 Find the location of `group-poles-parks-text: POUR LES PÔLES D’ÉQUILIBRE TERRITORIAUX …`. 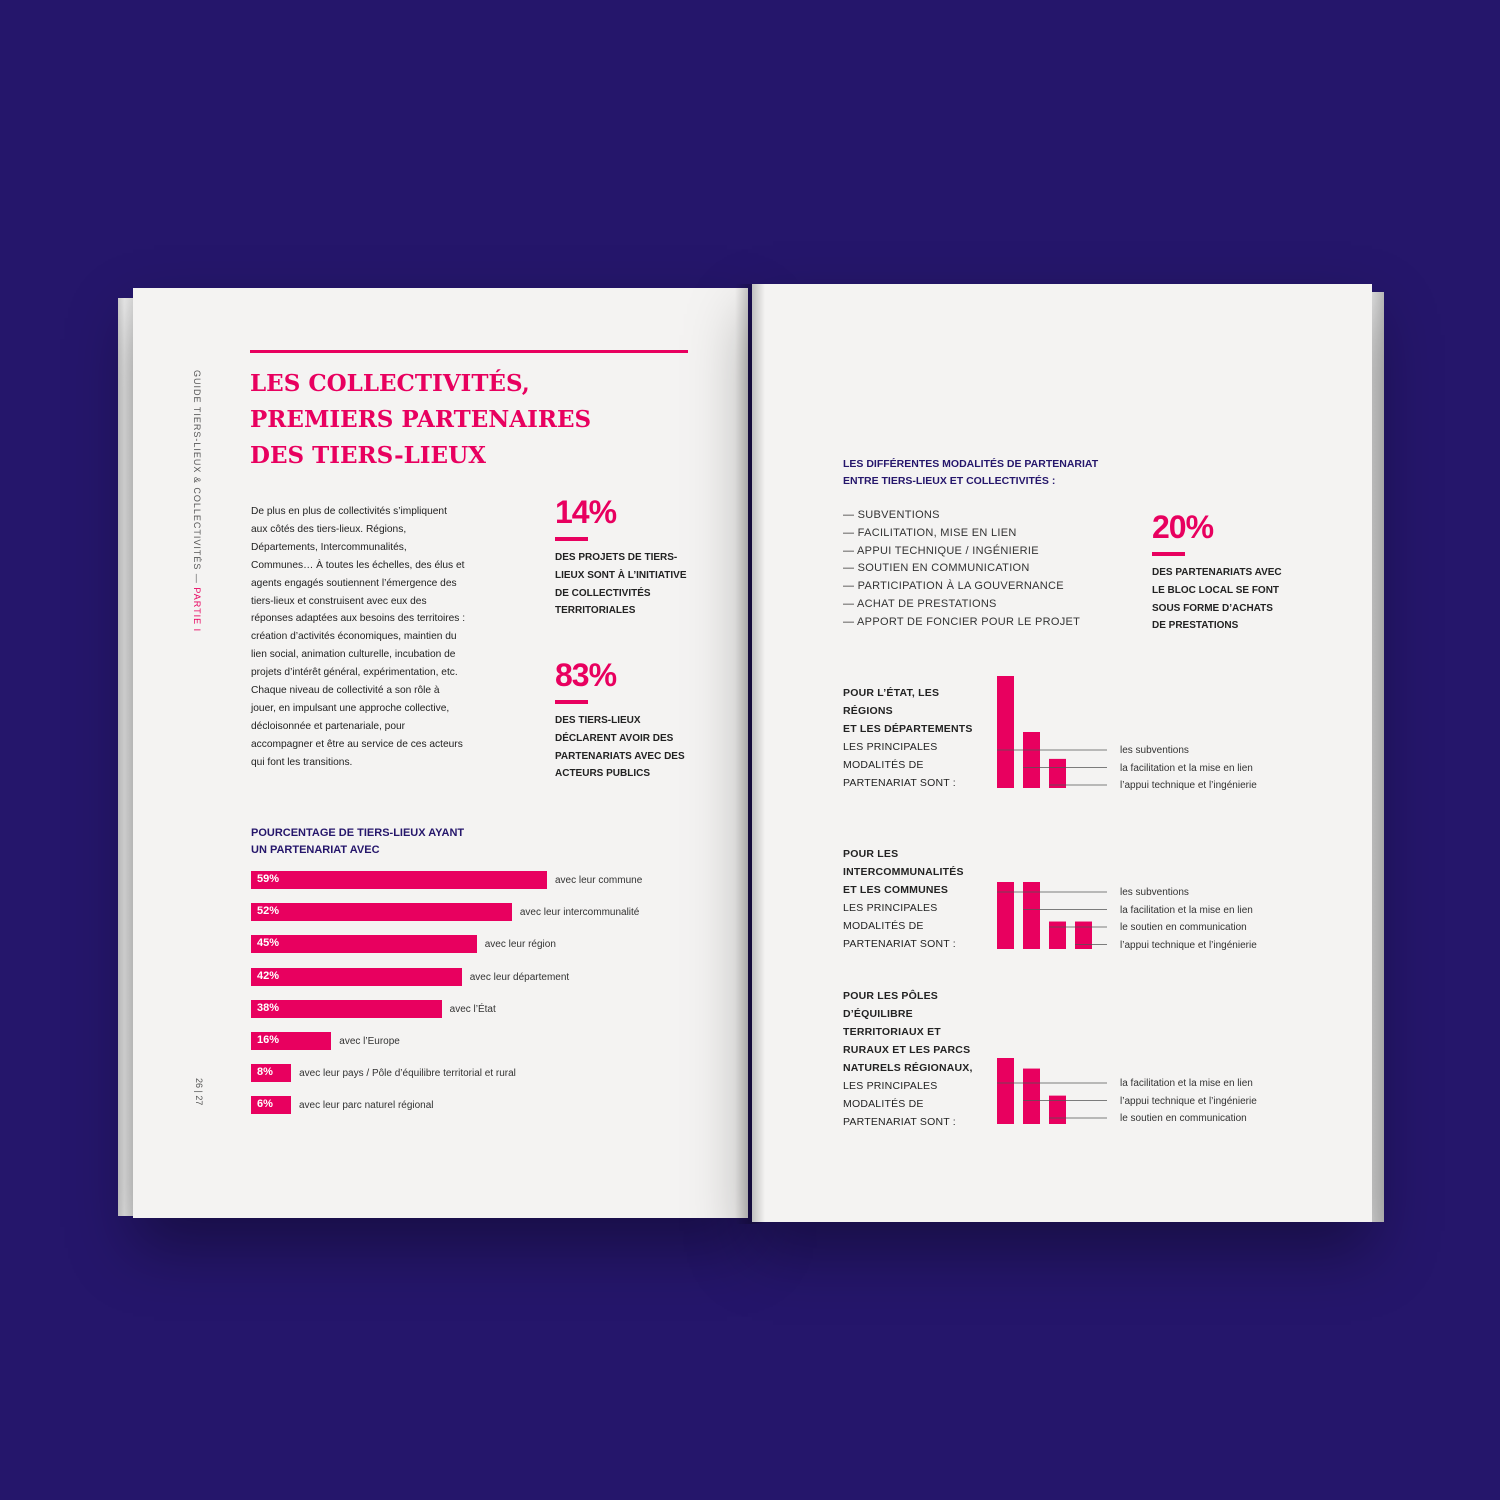

group-poles-parks-text: POUR LES PÔLES D’ÉQUILIBRE TERRITORIAUX … is located at coordinates (908, 1059).